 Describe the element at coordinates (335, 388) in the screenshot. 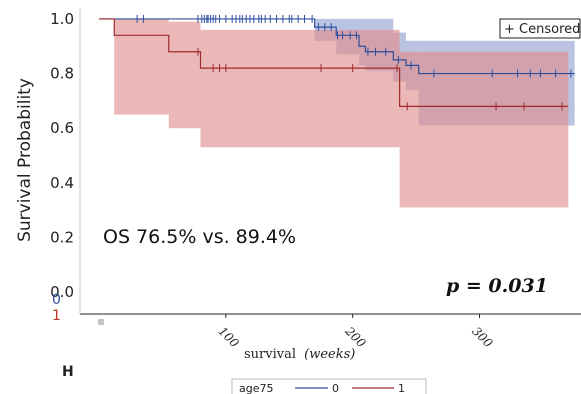

I see `legend-entry-0: 0` at that location.